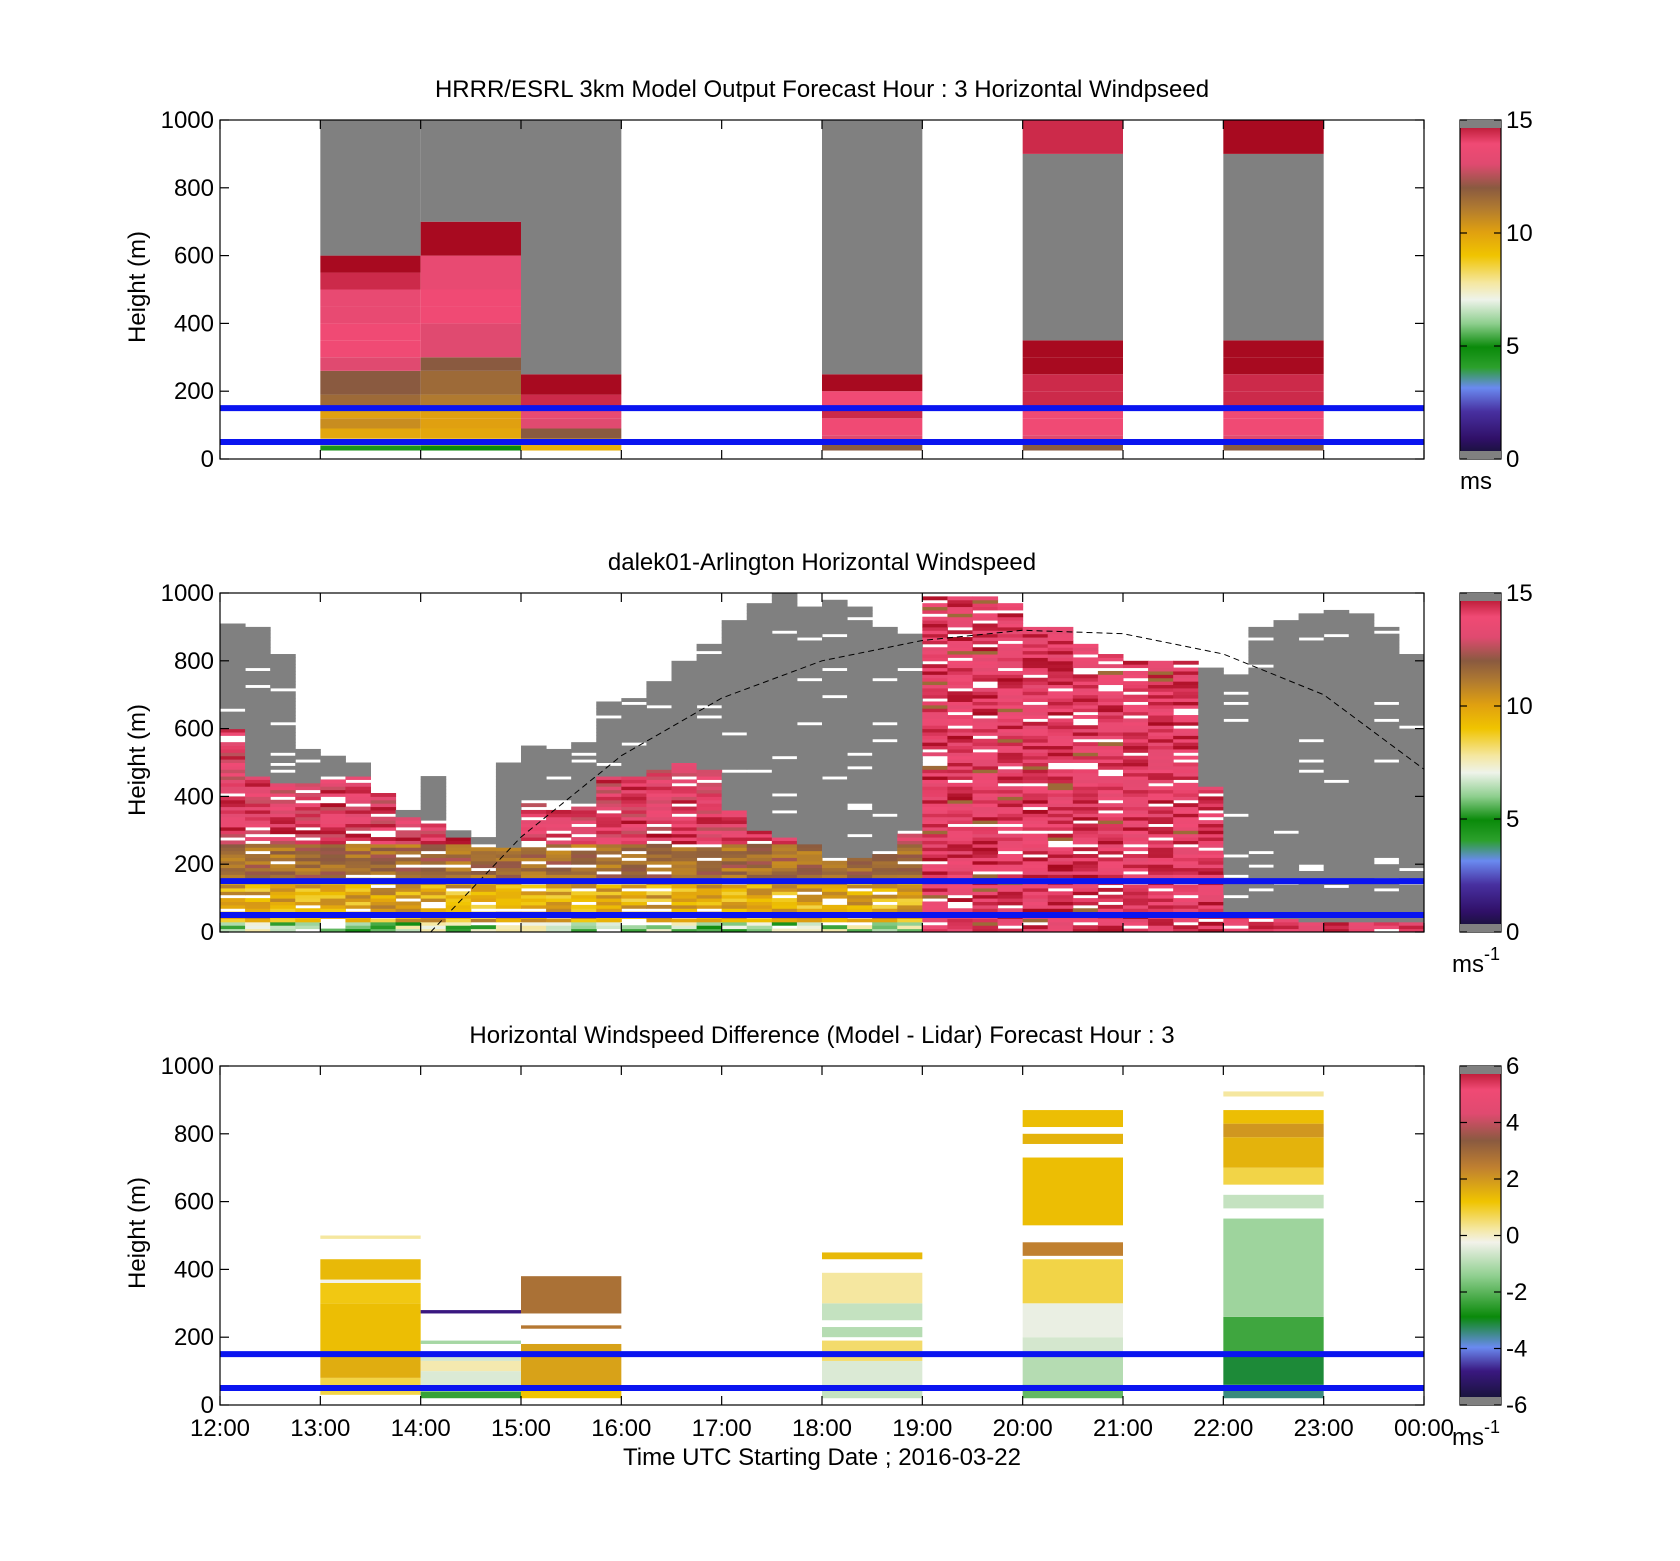 This screenshot has width=1680, height=1561. What do you see at coordinates (822, 1428) in the screenshot?
I see `x-tick-label: 18:00` at bounding box center [822, 1428].